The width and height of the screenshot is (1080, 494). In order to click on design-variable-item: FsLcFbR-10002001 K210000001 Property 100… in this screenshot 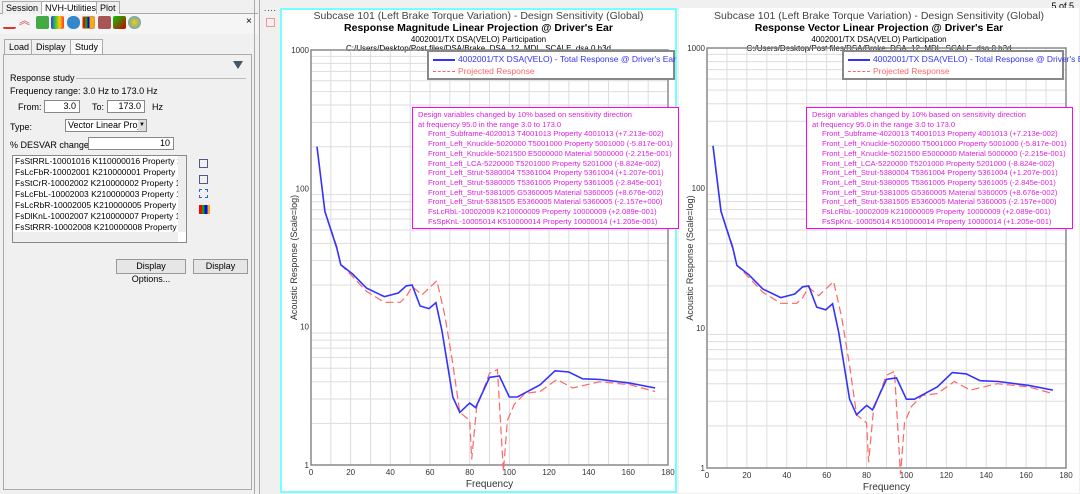, I will do `click(101, 172)`.